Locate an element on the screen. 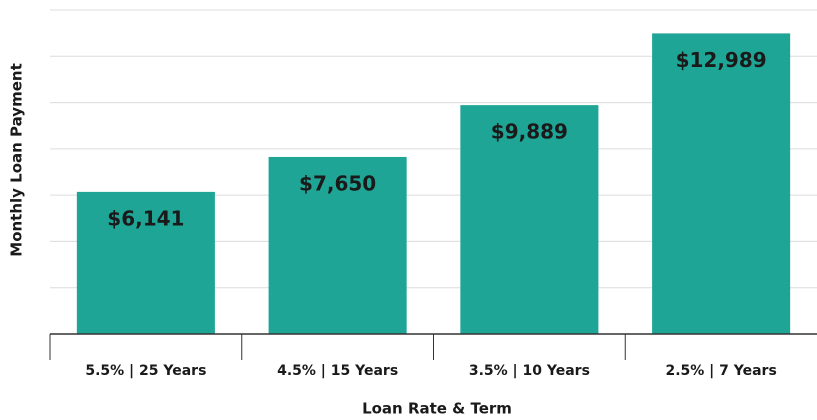  x-axis-label: Loan Rate & Term is located at coordinates (437, 409).